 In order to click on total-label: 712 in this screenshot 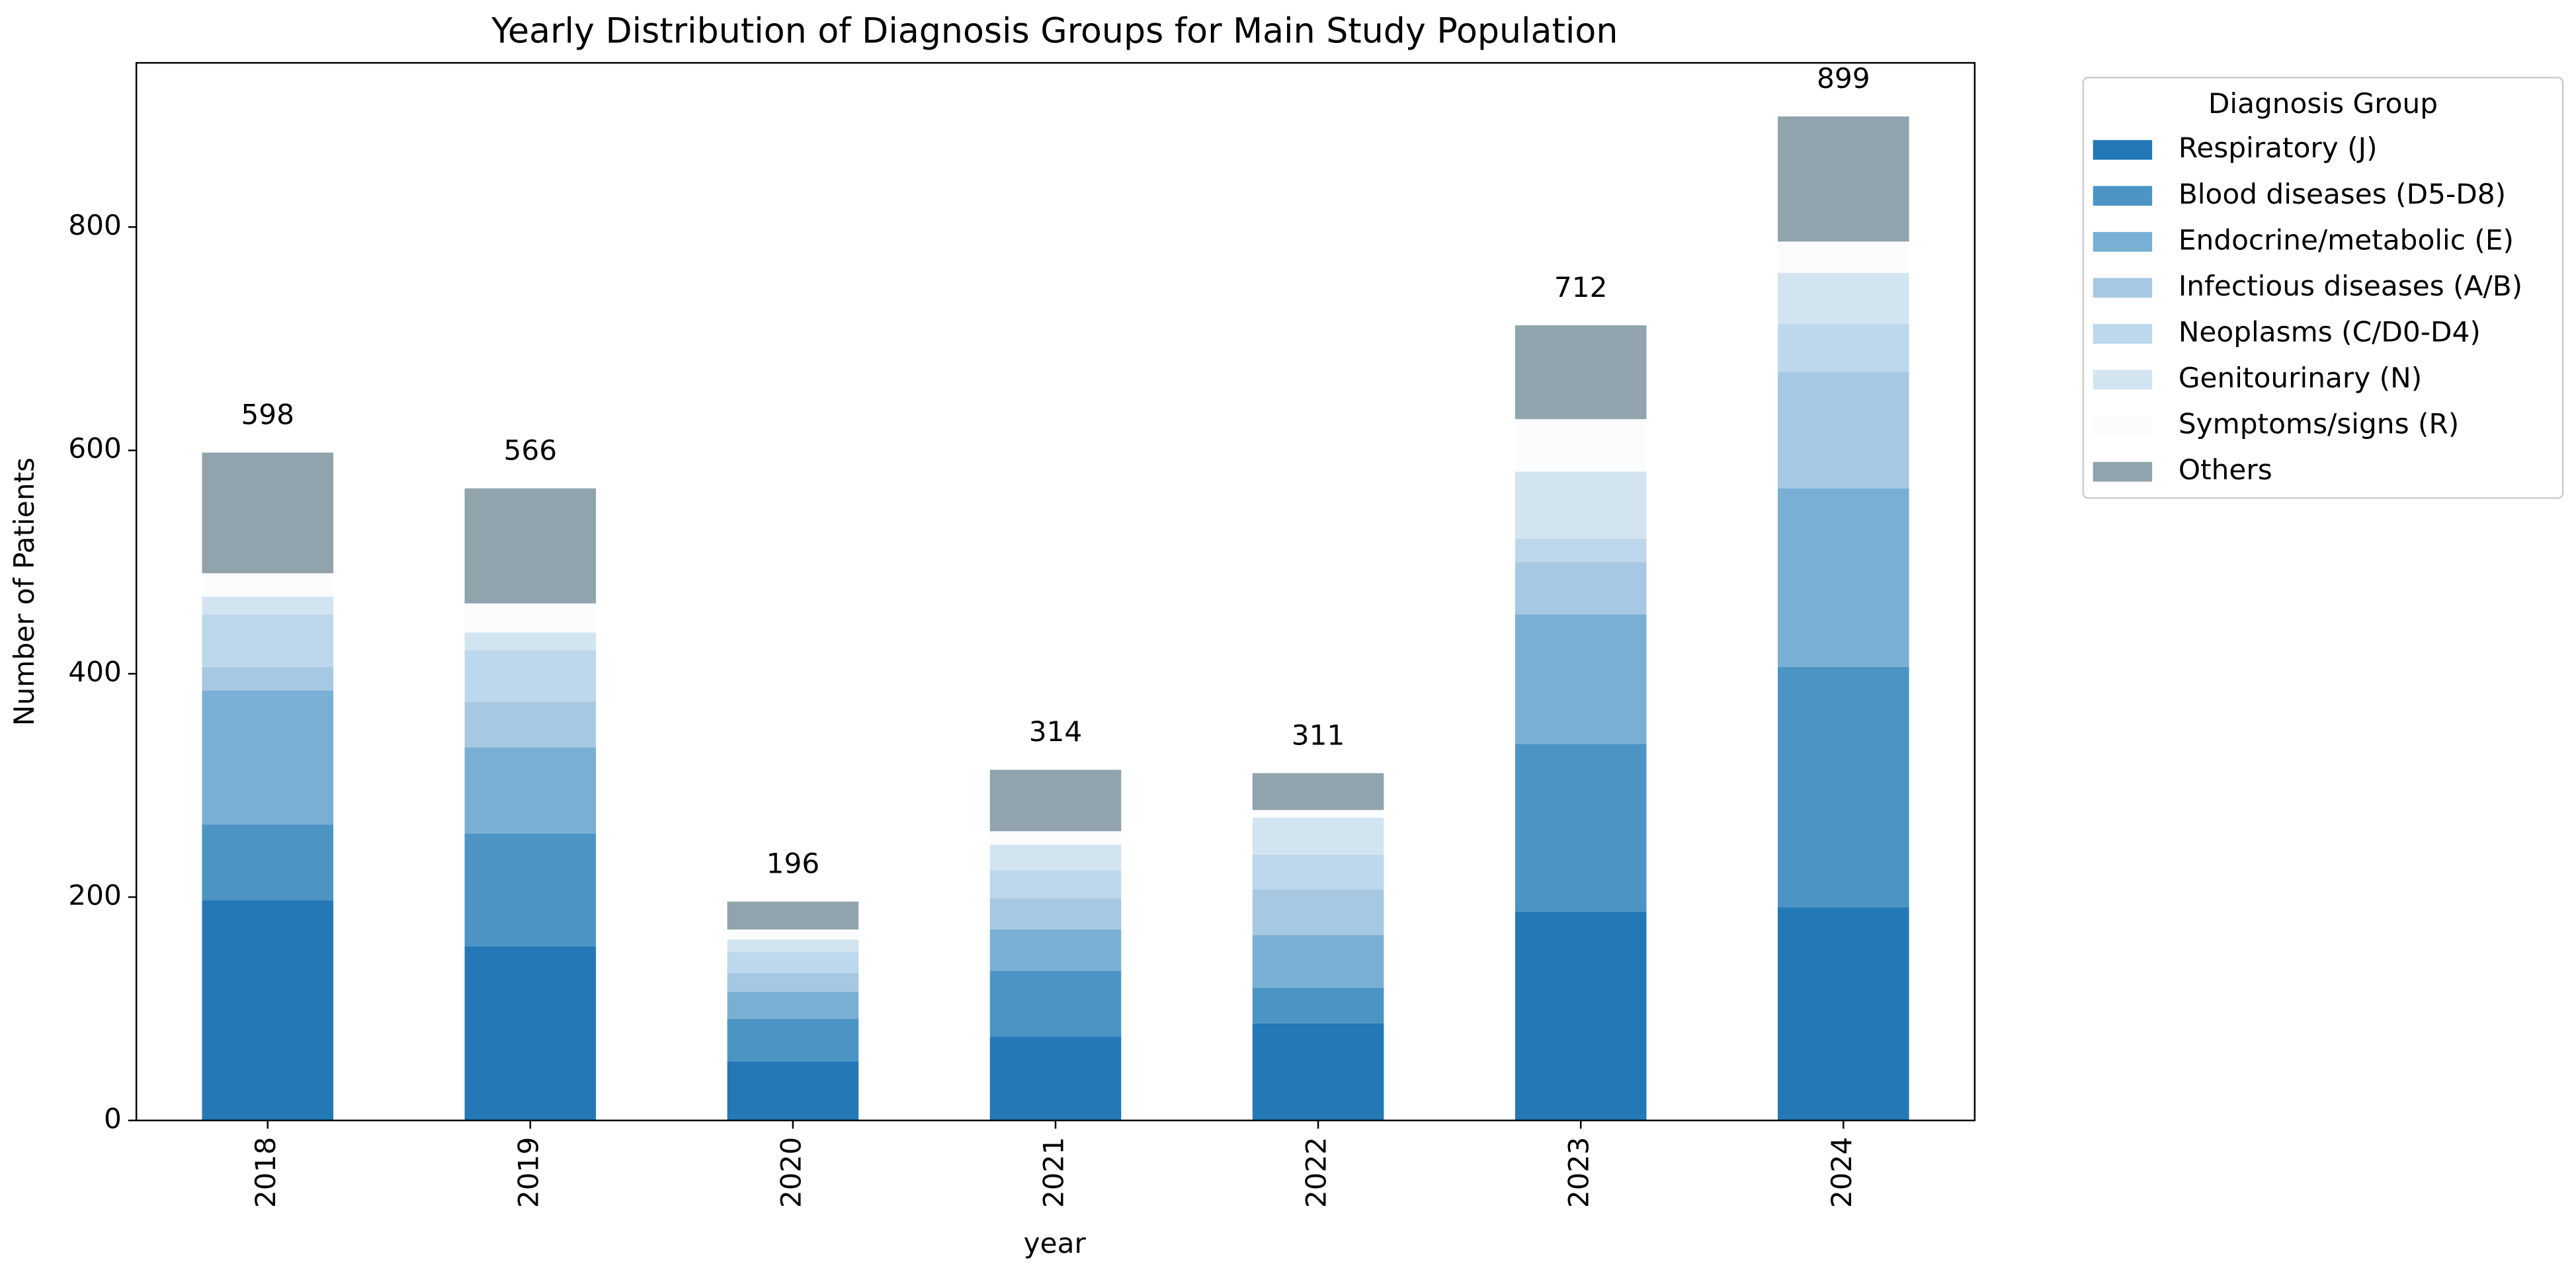, I will do `click(1581, 287)`.